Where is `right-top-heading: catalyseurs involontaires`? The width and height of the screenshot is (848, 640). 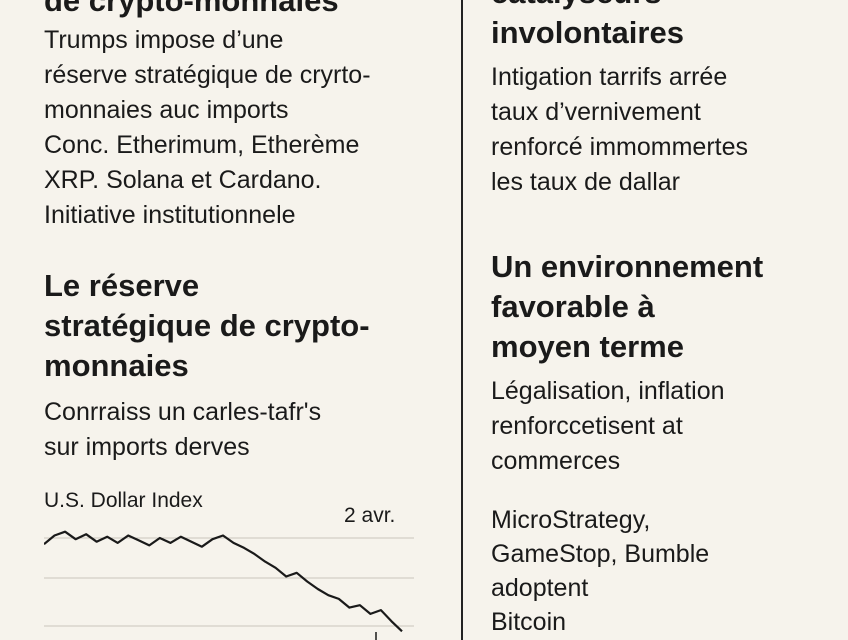
right-top-heading: catalyseurs involontaires is located at coordinates (587, 26).